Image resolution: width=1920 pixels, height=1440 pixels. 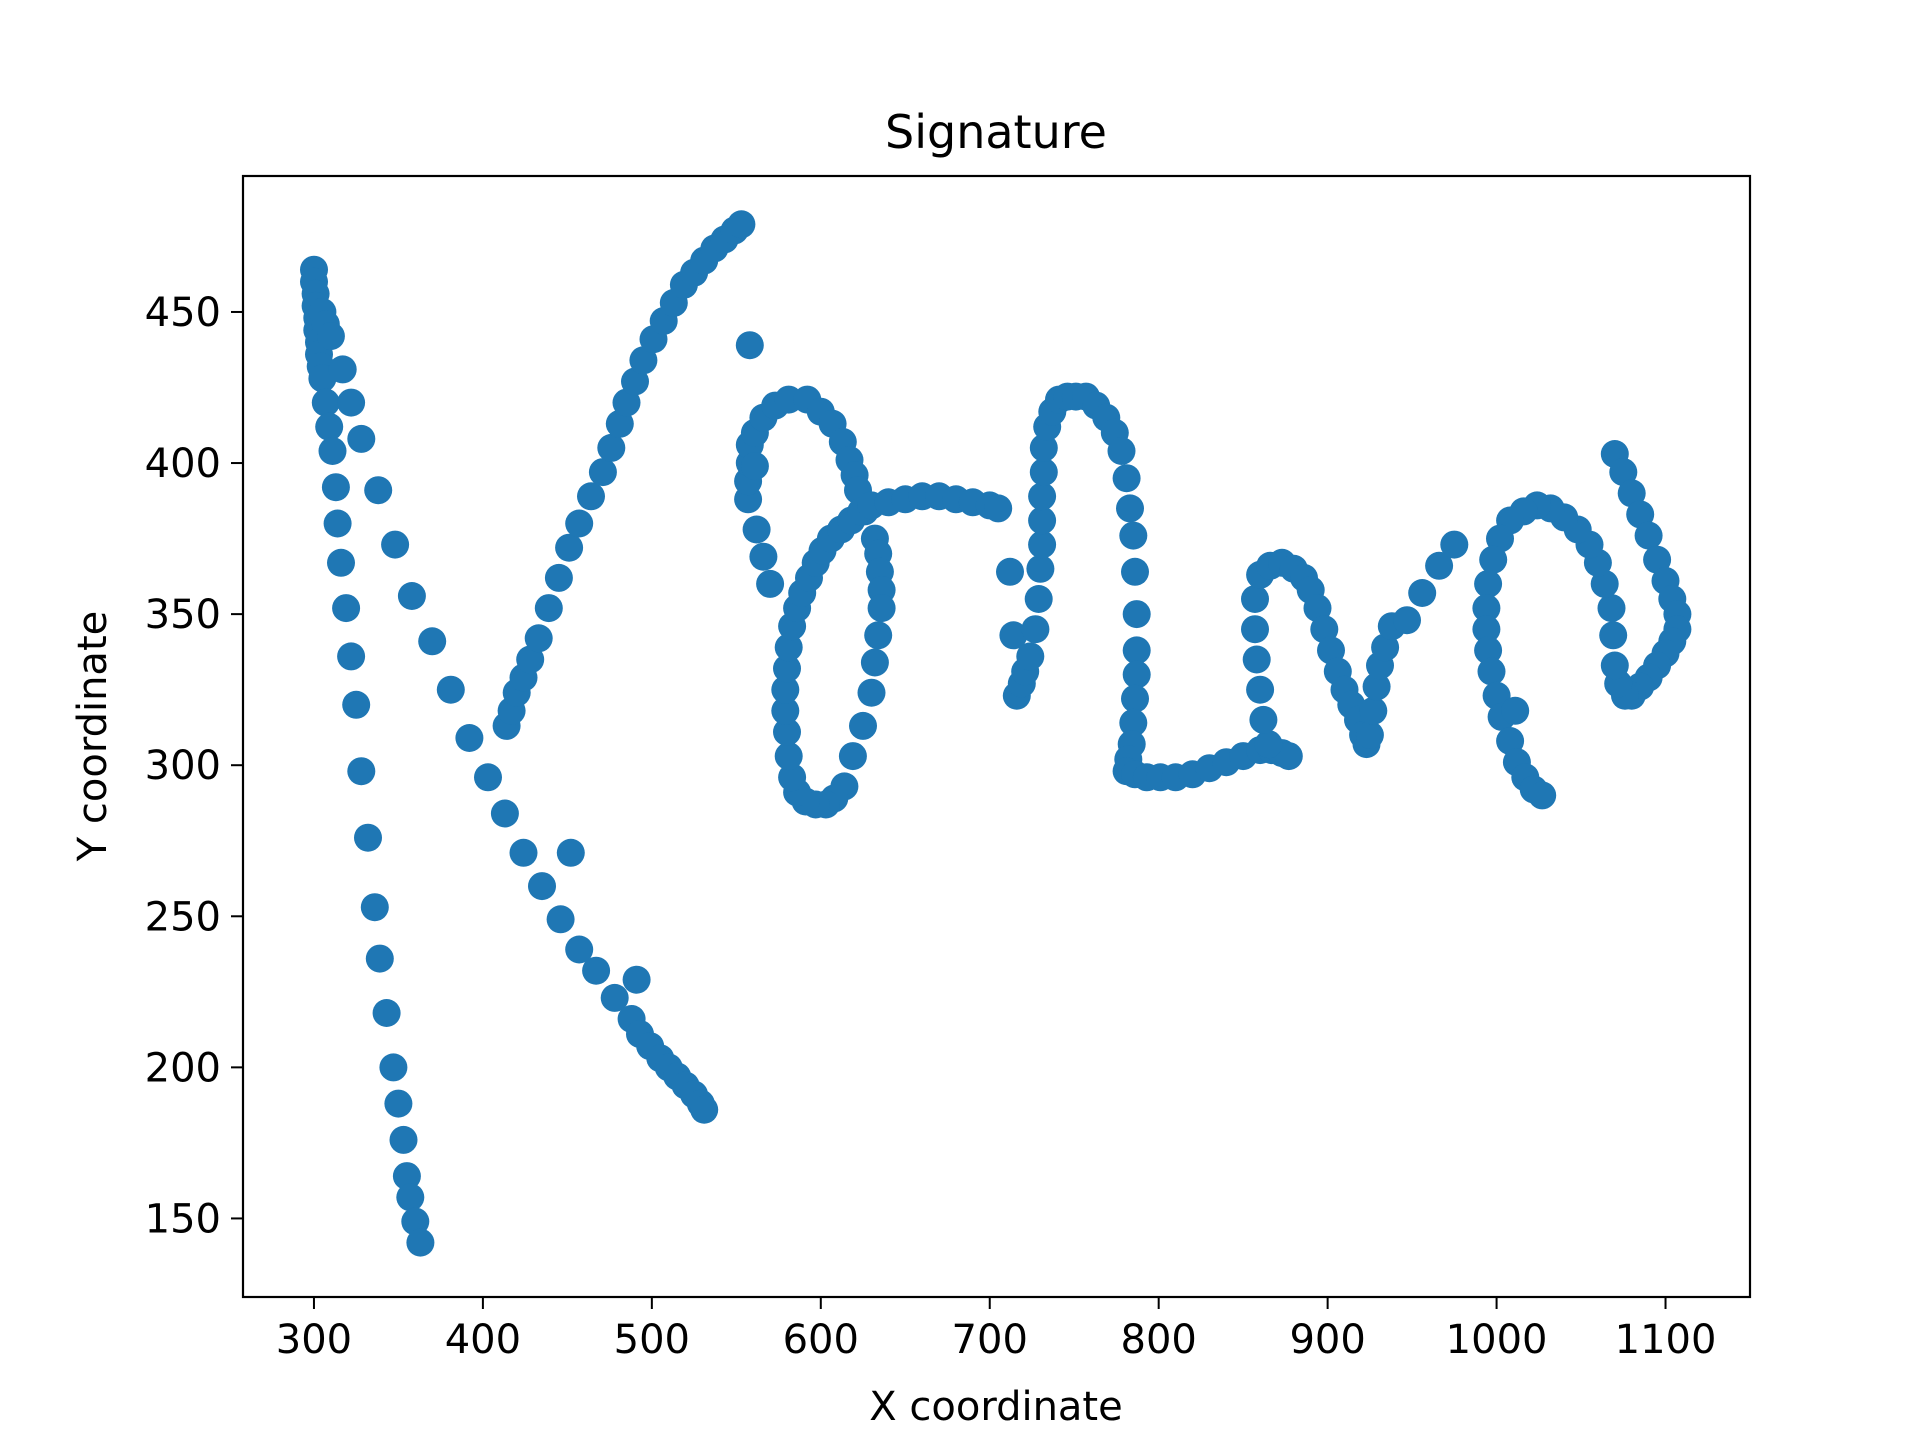 What do you see at coordinates (1327, 1340) in the screenshot?
I see `x-tick-label: 900` at bounding box center [1327, 1340].